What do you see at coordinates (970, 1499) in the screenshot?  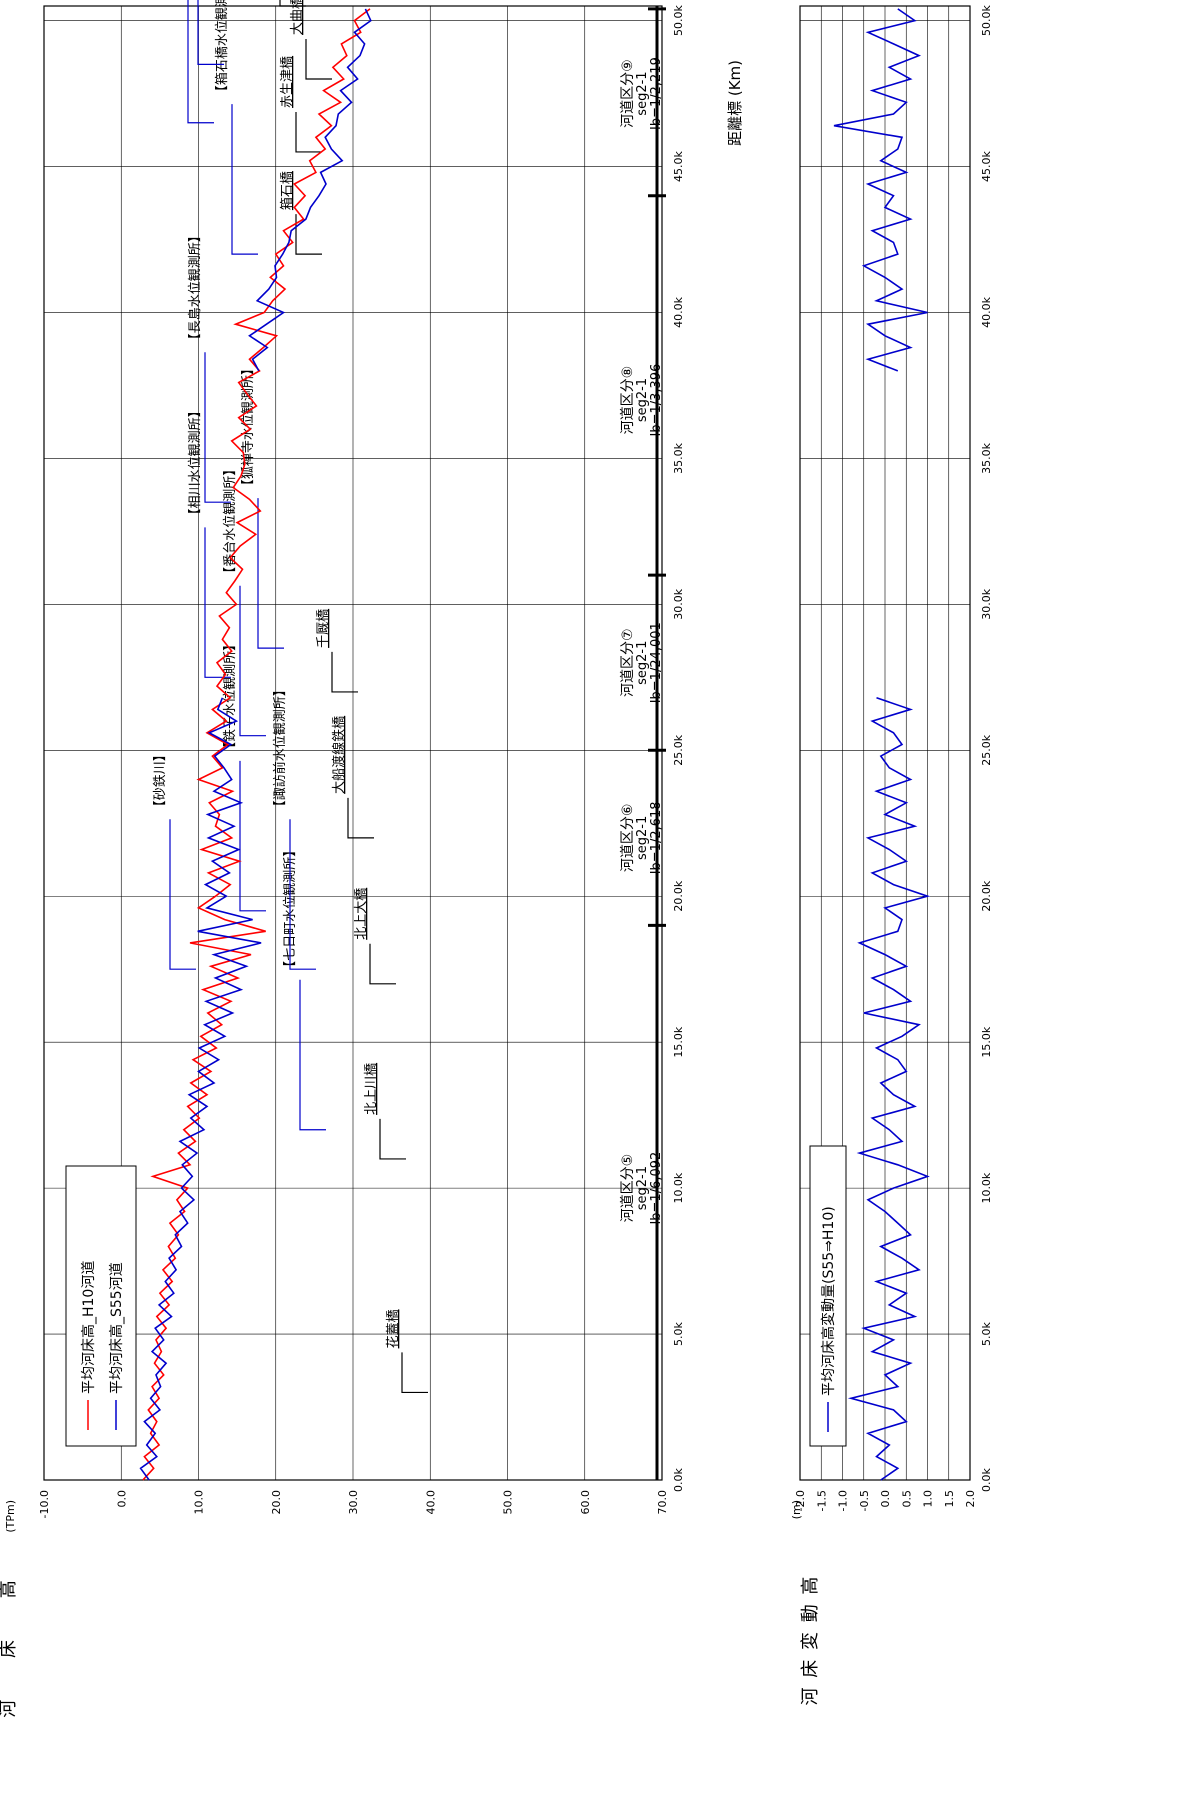 I see `bottom-value-tick-label: 2.0` at bounding box center [970, 1499].